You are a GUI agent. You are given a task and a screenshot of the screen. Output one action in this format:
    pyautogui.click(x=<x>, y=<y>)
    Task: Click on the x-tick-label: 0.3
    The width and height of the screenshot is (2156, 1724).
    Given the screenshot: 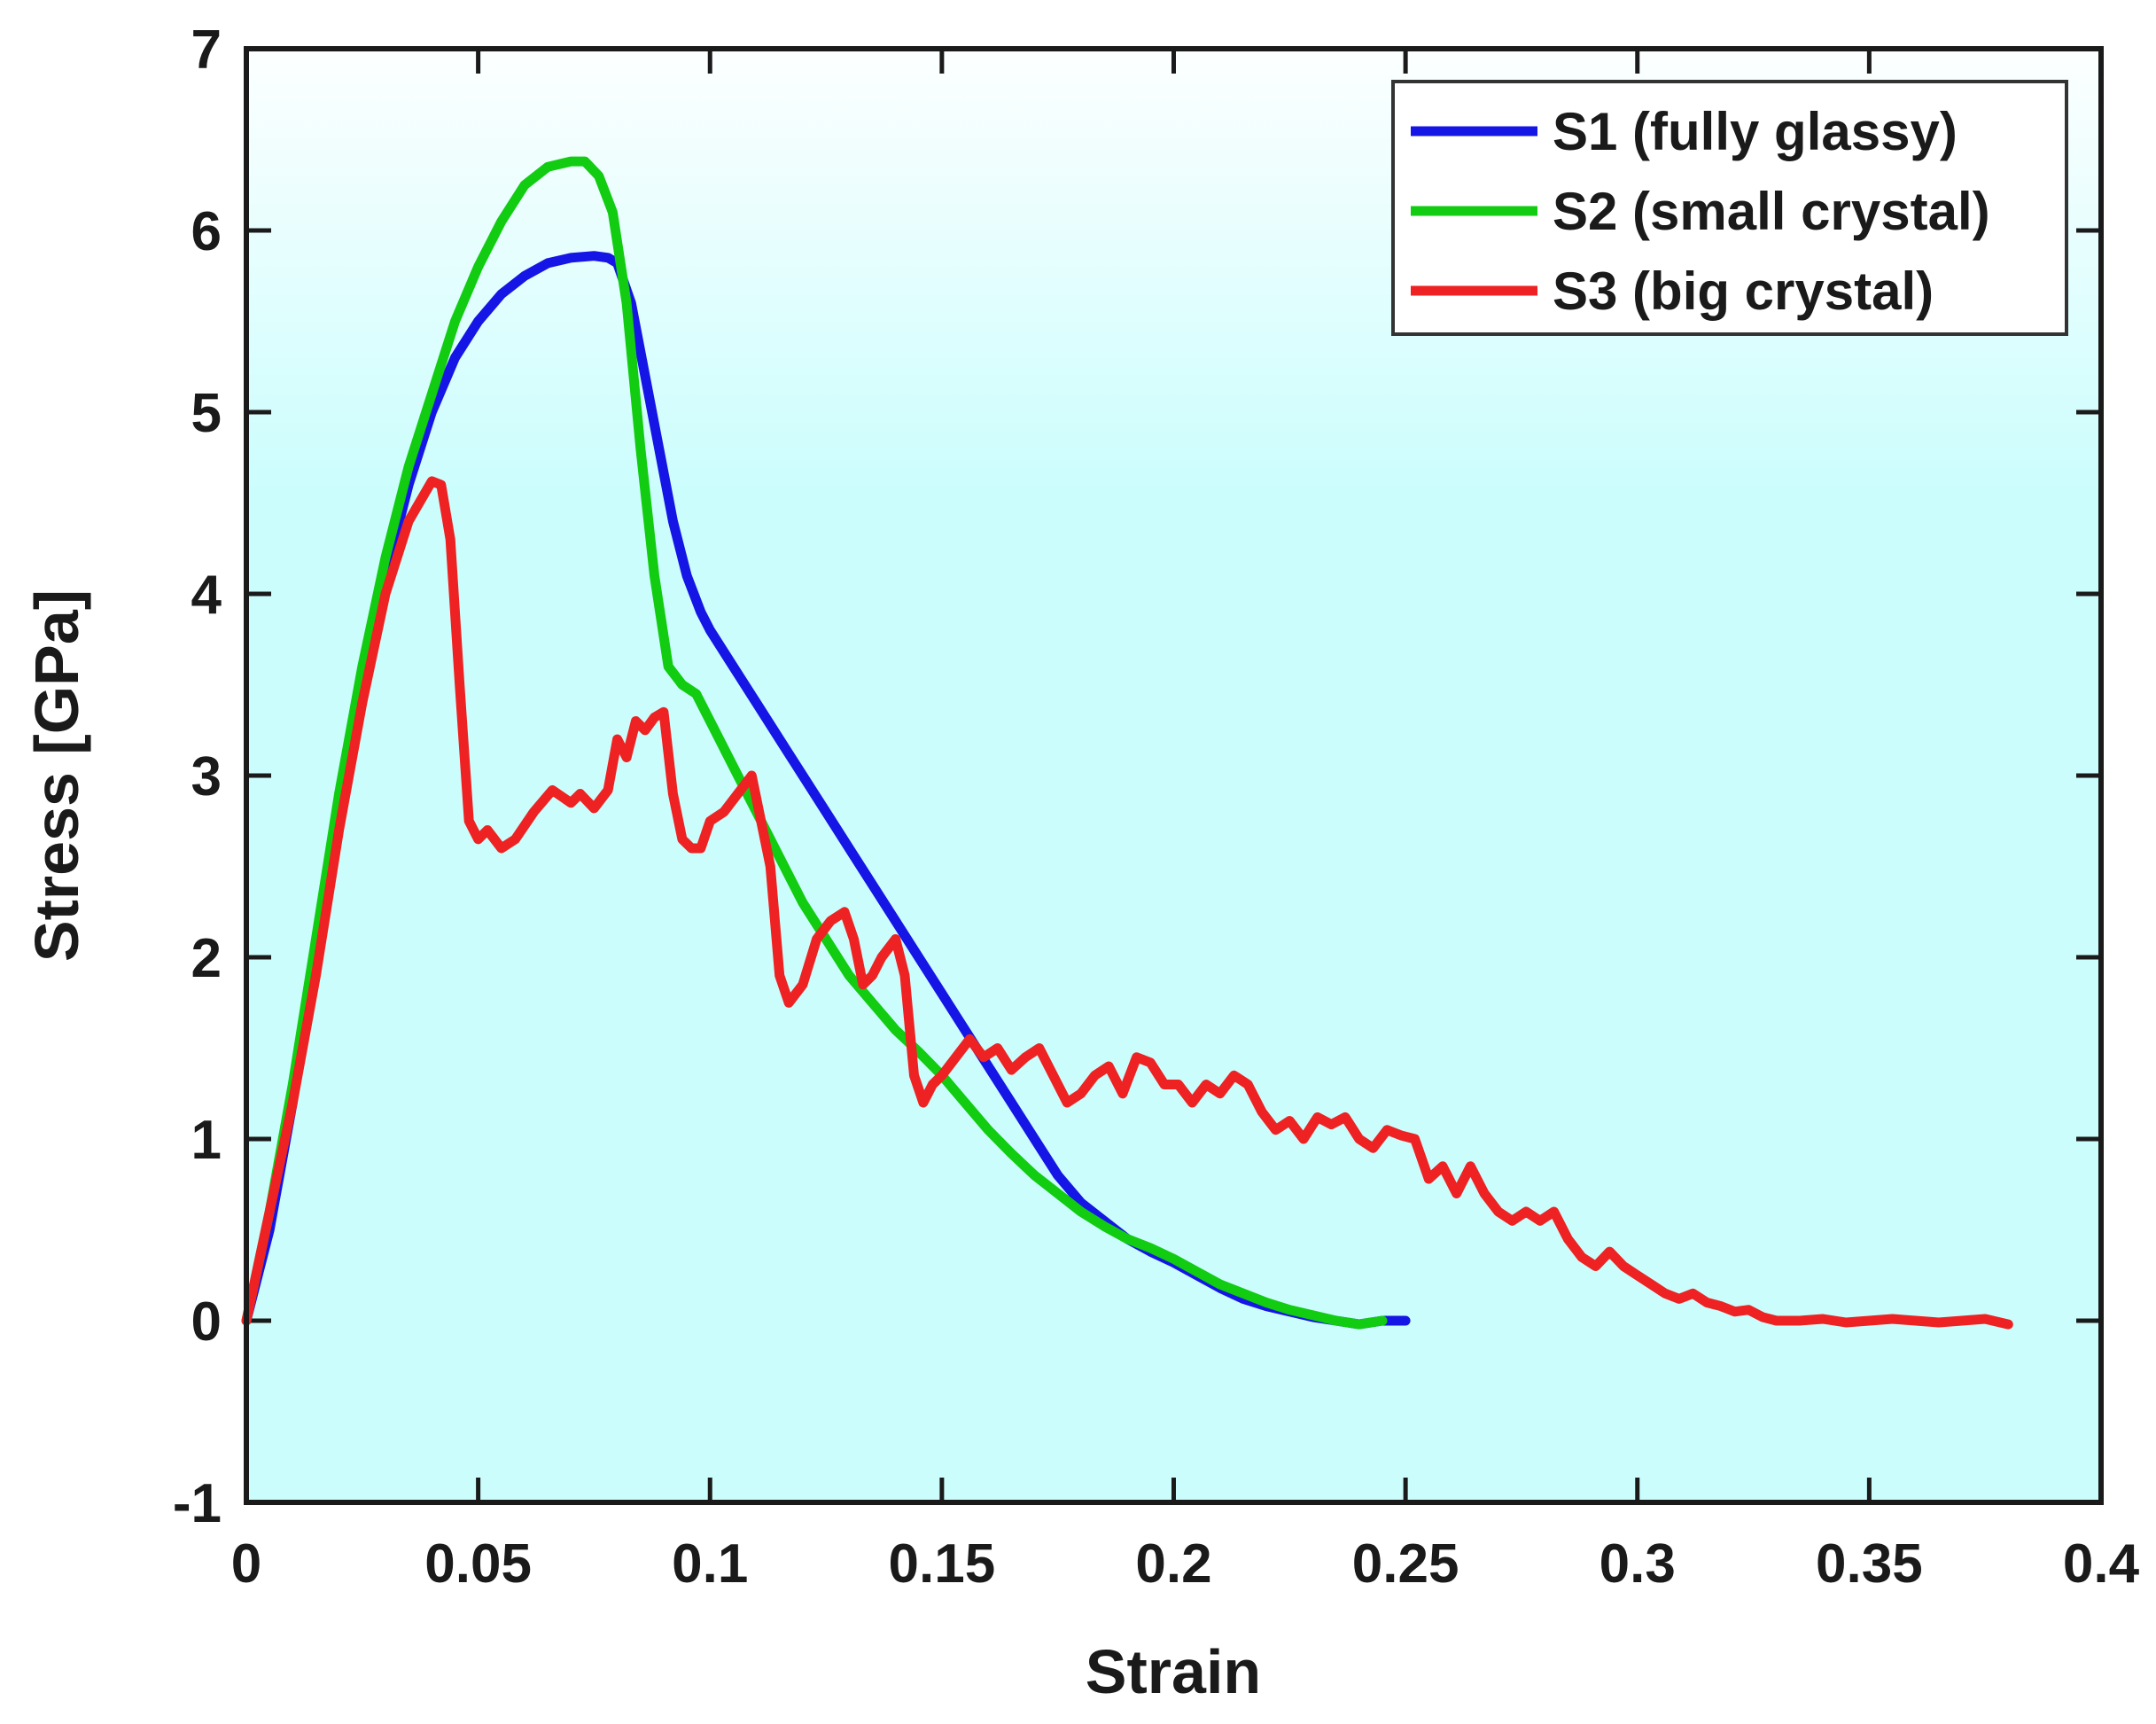 What is the action you would take?
    pyautogui.click(x=1637, y=1564)
    